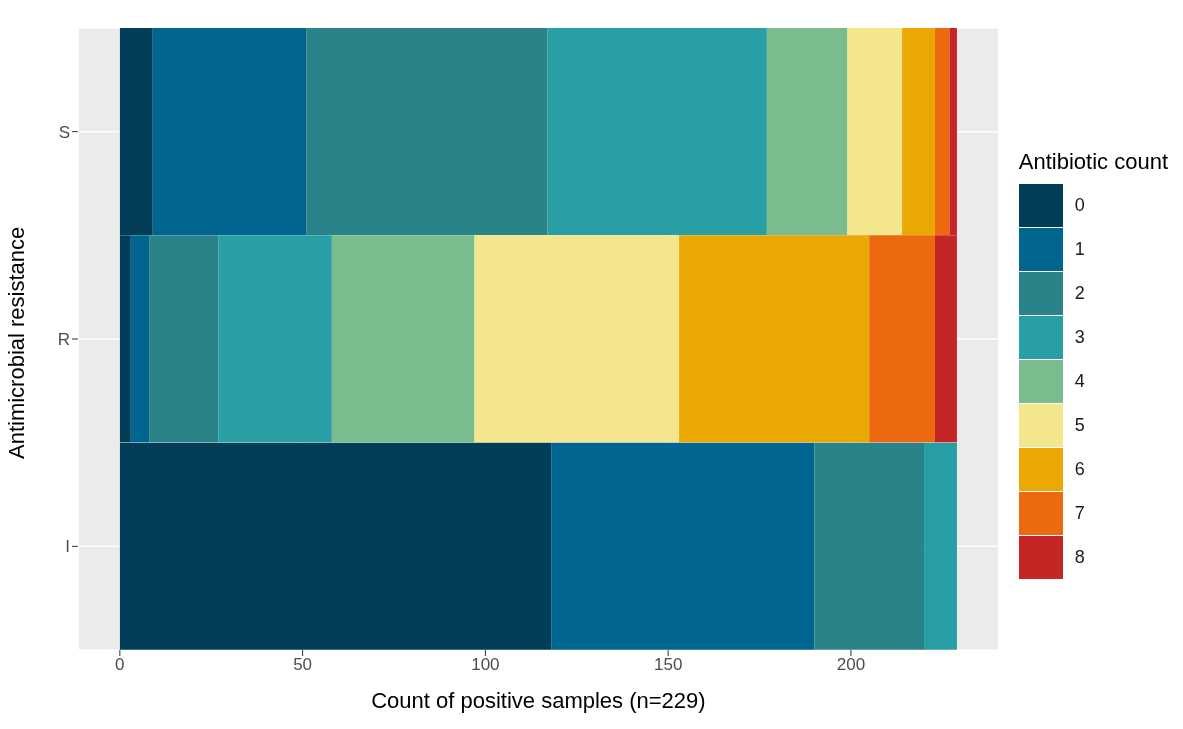 The image size is (1183, 729). What do you see at coordinates (16, 342) in the screenshot?
I see `y-axis-title: Antimicrobial resistance` at bounding box center [16, 342].